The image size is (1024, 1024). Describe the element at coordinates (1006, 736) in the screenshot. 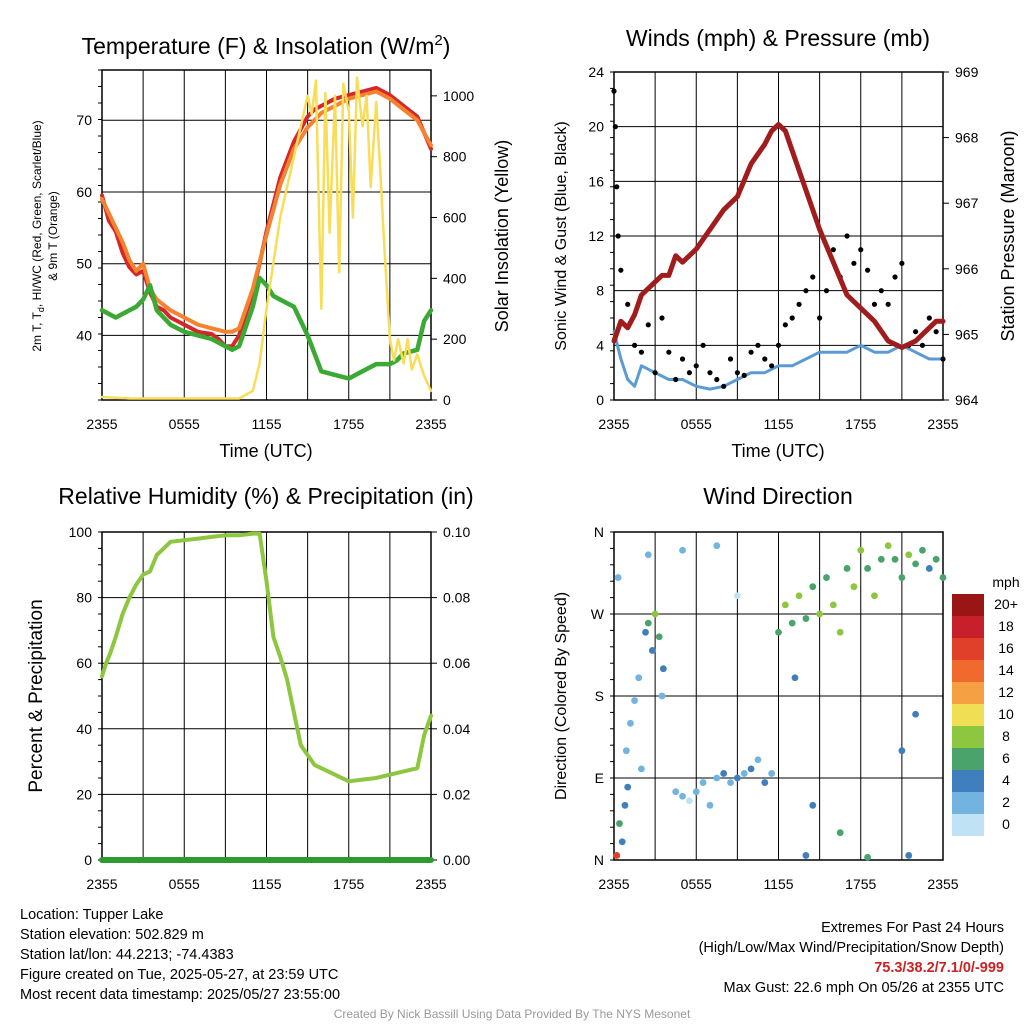

I see `legend-label: 8` at that location.